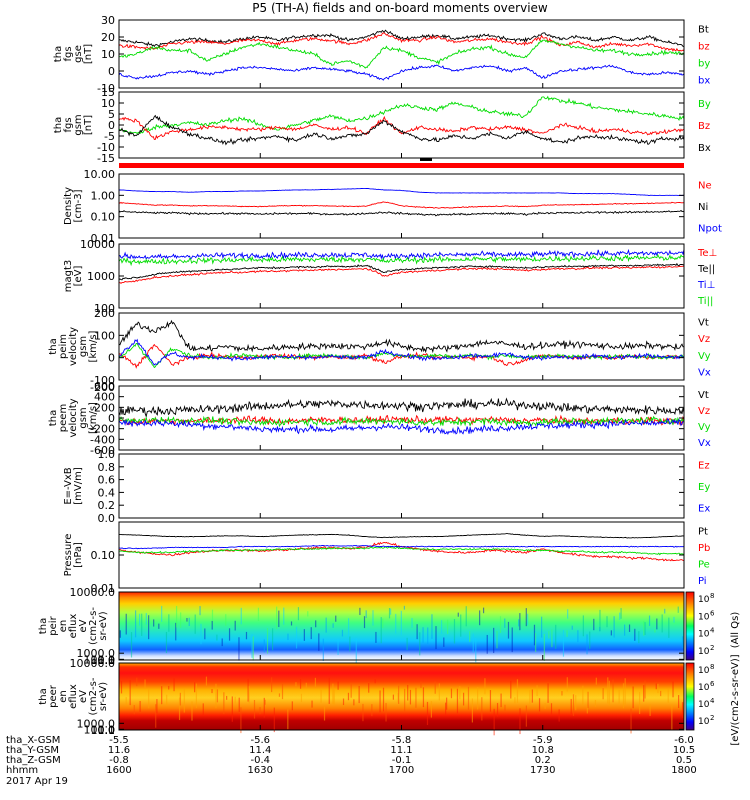 Image resolution: width=750 pixels, height=800 pixels. What do you see at coordinates (401, 115) in the screenshot?
I see `series-By-line` at bounding box center [401, 115].